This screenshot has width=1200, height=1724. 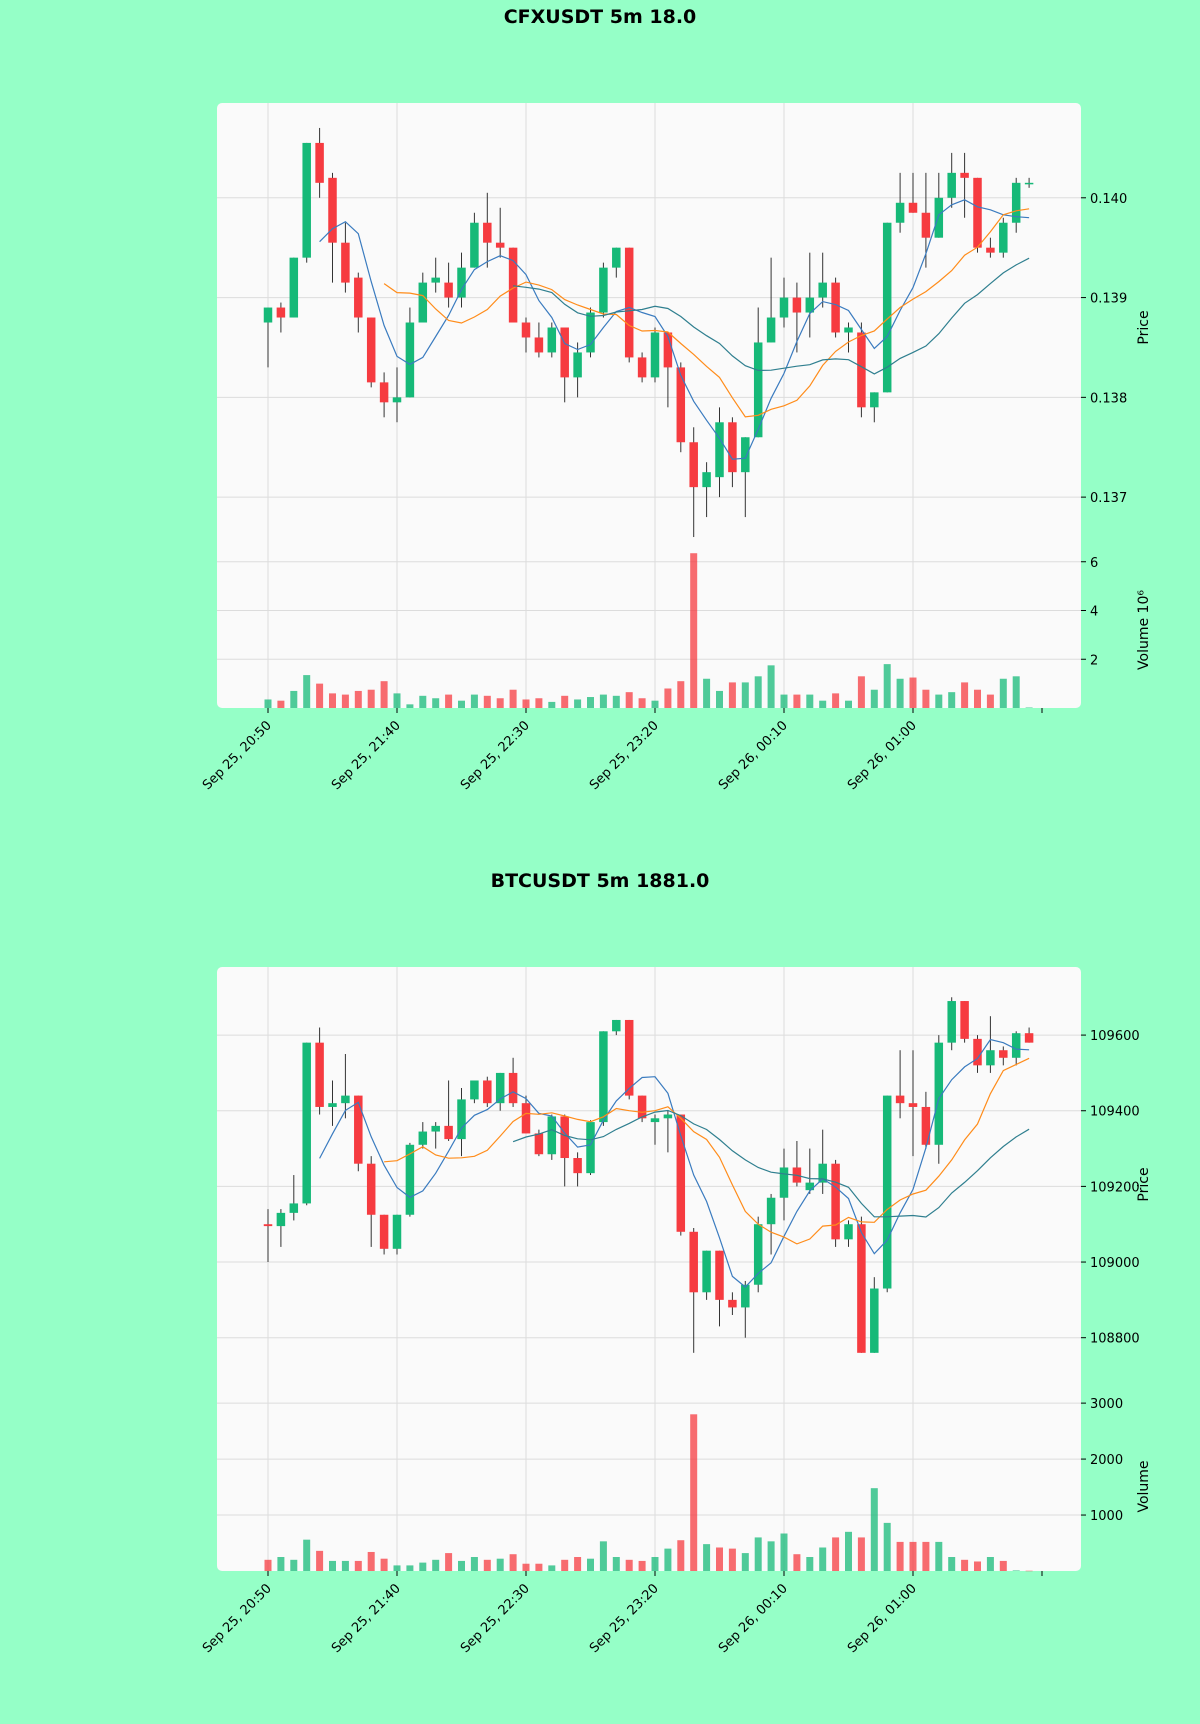 What do you see at coordinates (600, 881) in the screenshot?
I see `chart-title: BTCUSDT 5m 1881.0` at bounding box center [600, 881].